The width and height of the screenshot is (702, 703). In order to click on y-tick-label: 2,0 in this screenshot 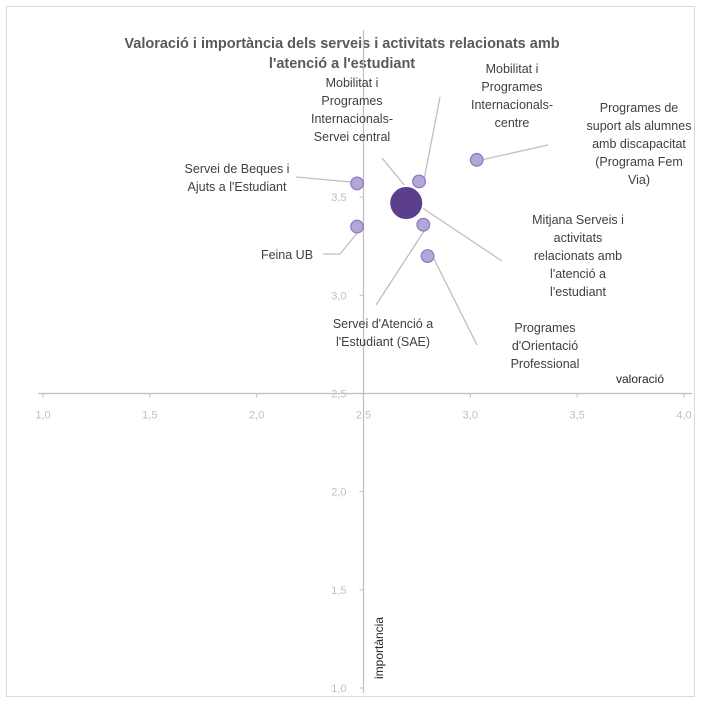, I will do `click(338, 493)`.